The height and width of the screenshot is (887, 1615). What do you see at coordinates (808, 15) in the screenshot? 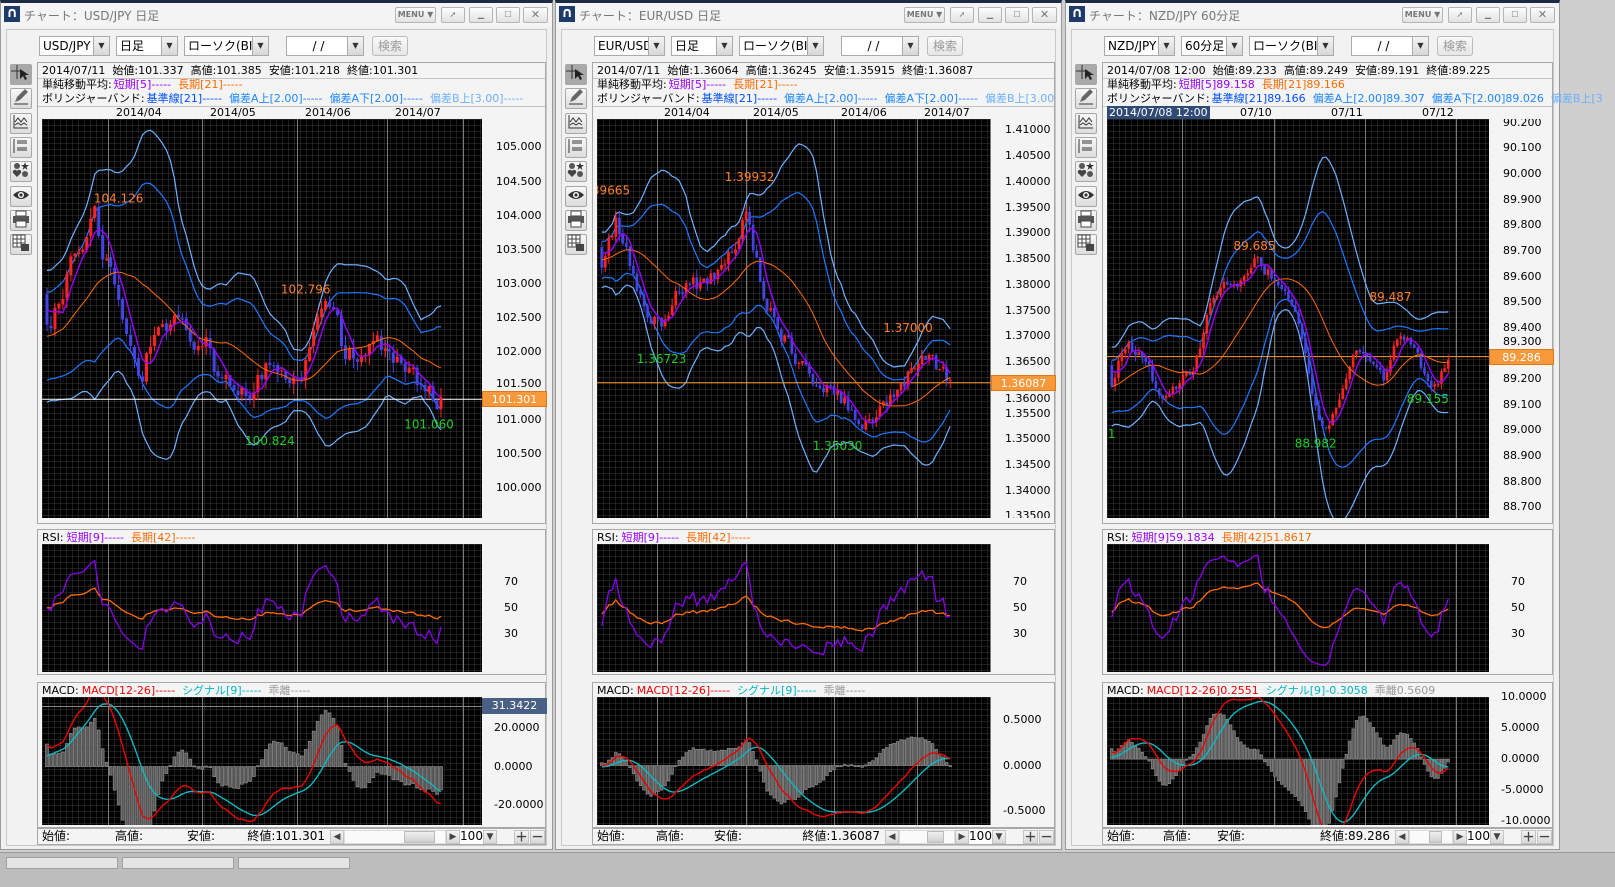
I see `title-bar: ∩ チャート：EUR/USD 日足 MENU ▼ ➚ ▁ ☐ ✕` at bounding box center [808, 15].